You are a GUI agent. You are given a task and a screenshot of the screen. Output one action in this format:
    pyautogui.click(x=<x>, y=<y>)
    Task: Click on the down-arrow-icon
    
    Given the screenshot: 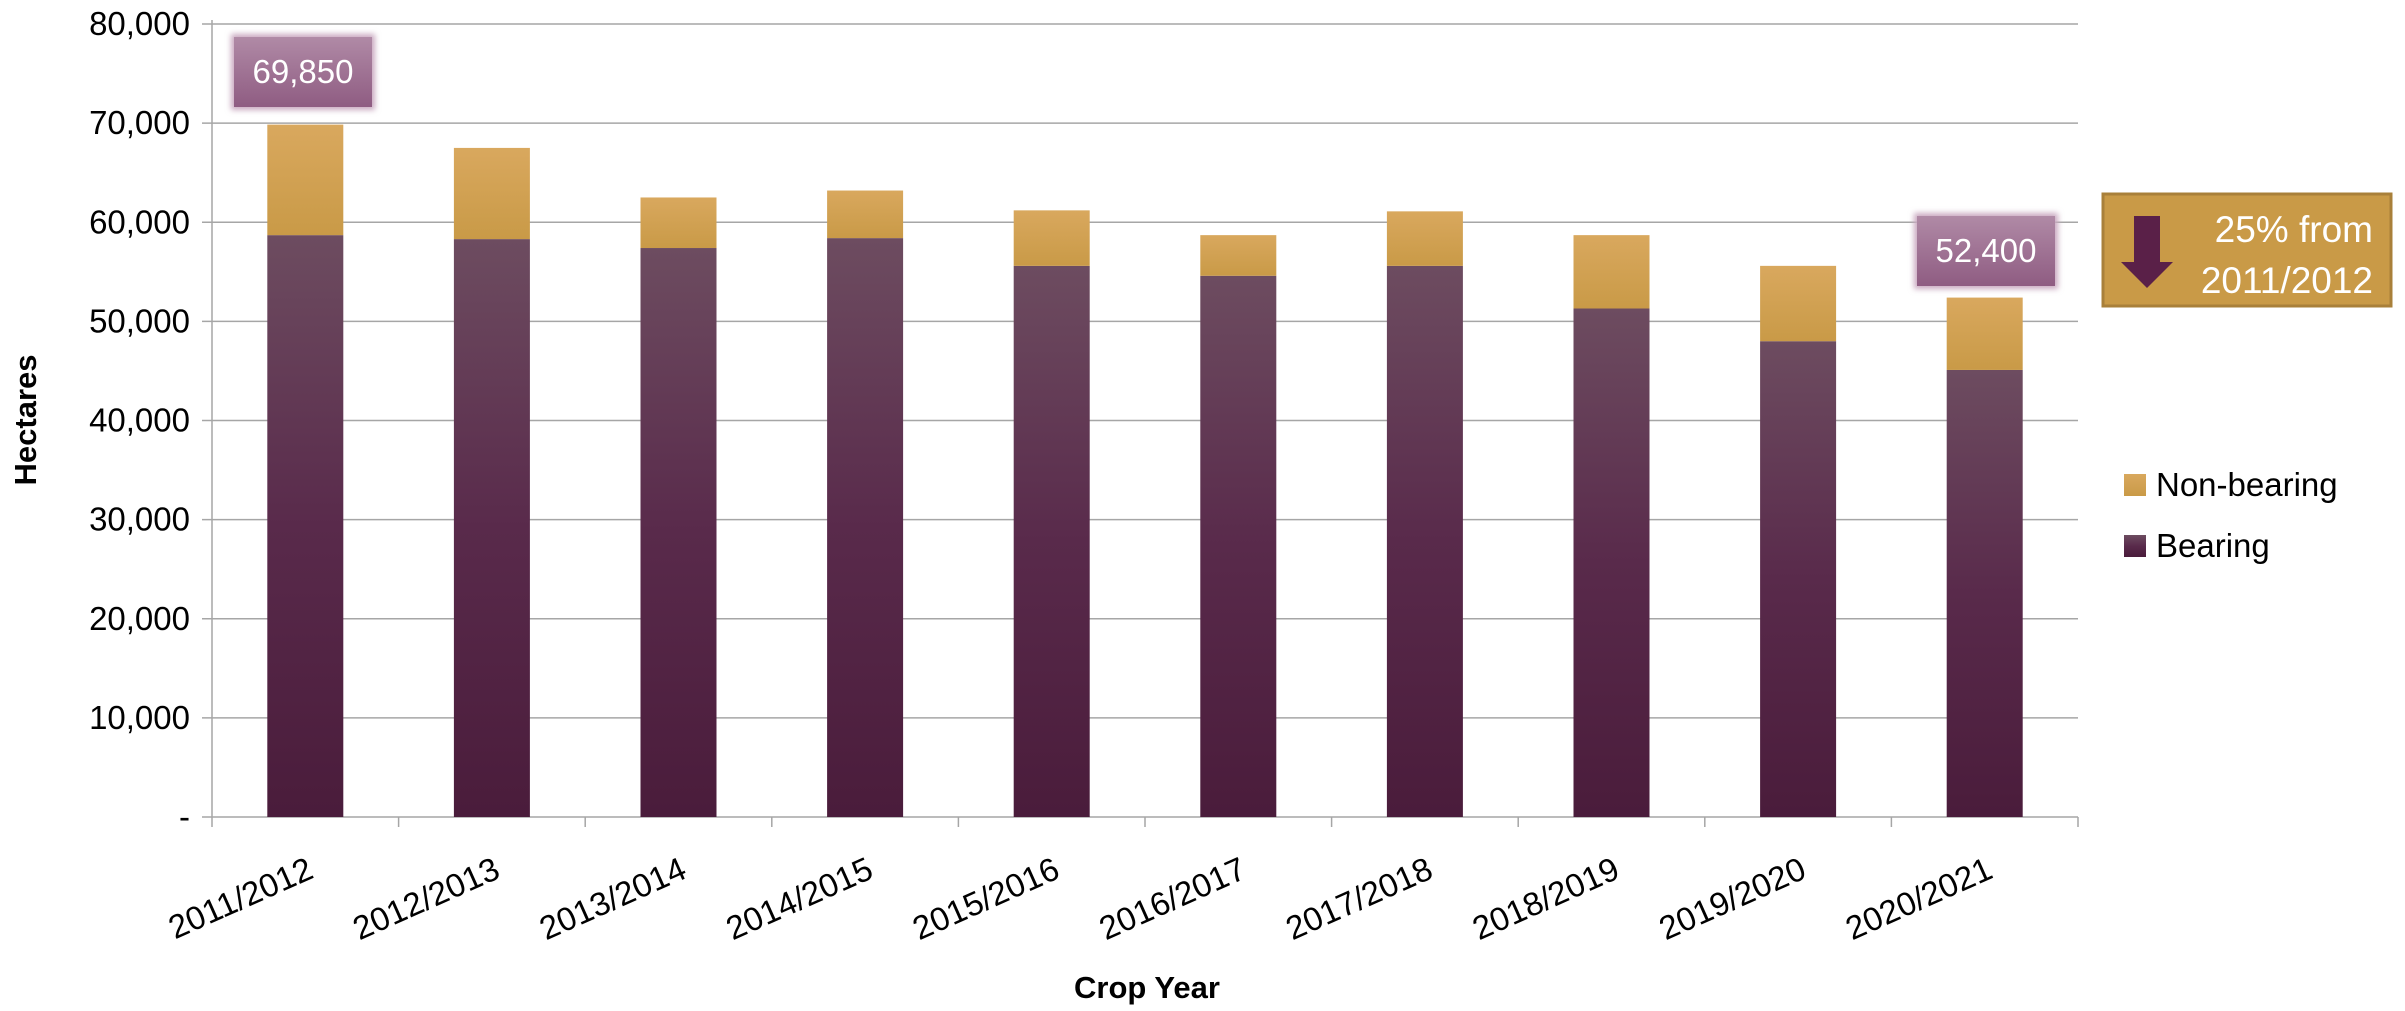 What is the action you would take?
    pyautogui.click(x=2147, y=252)
    